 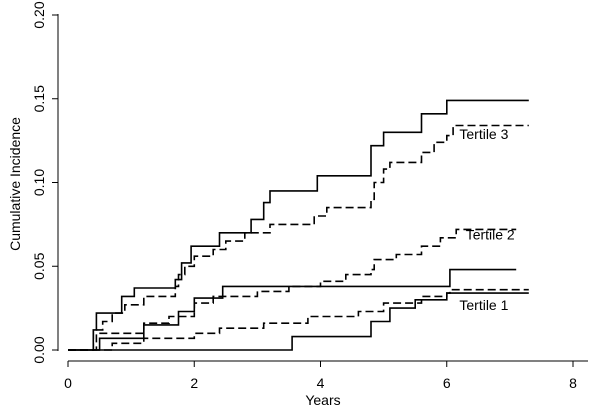 I want to click on x-tick-label: 2, so click(x=194, y=383).